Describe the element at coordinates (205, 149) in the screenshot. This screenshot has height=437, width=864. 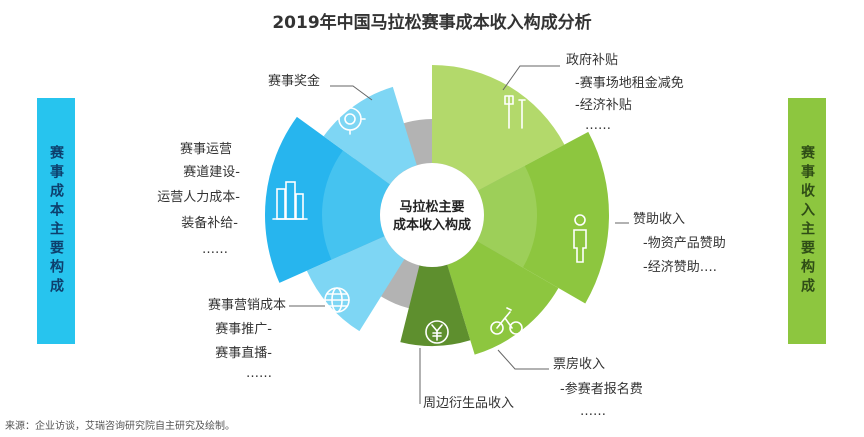
I see `label-operation-0: 赛事运营` at that location.